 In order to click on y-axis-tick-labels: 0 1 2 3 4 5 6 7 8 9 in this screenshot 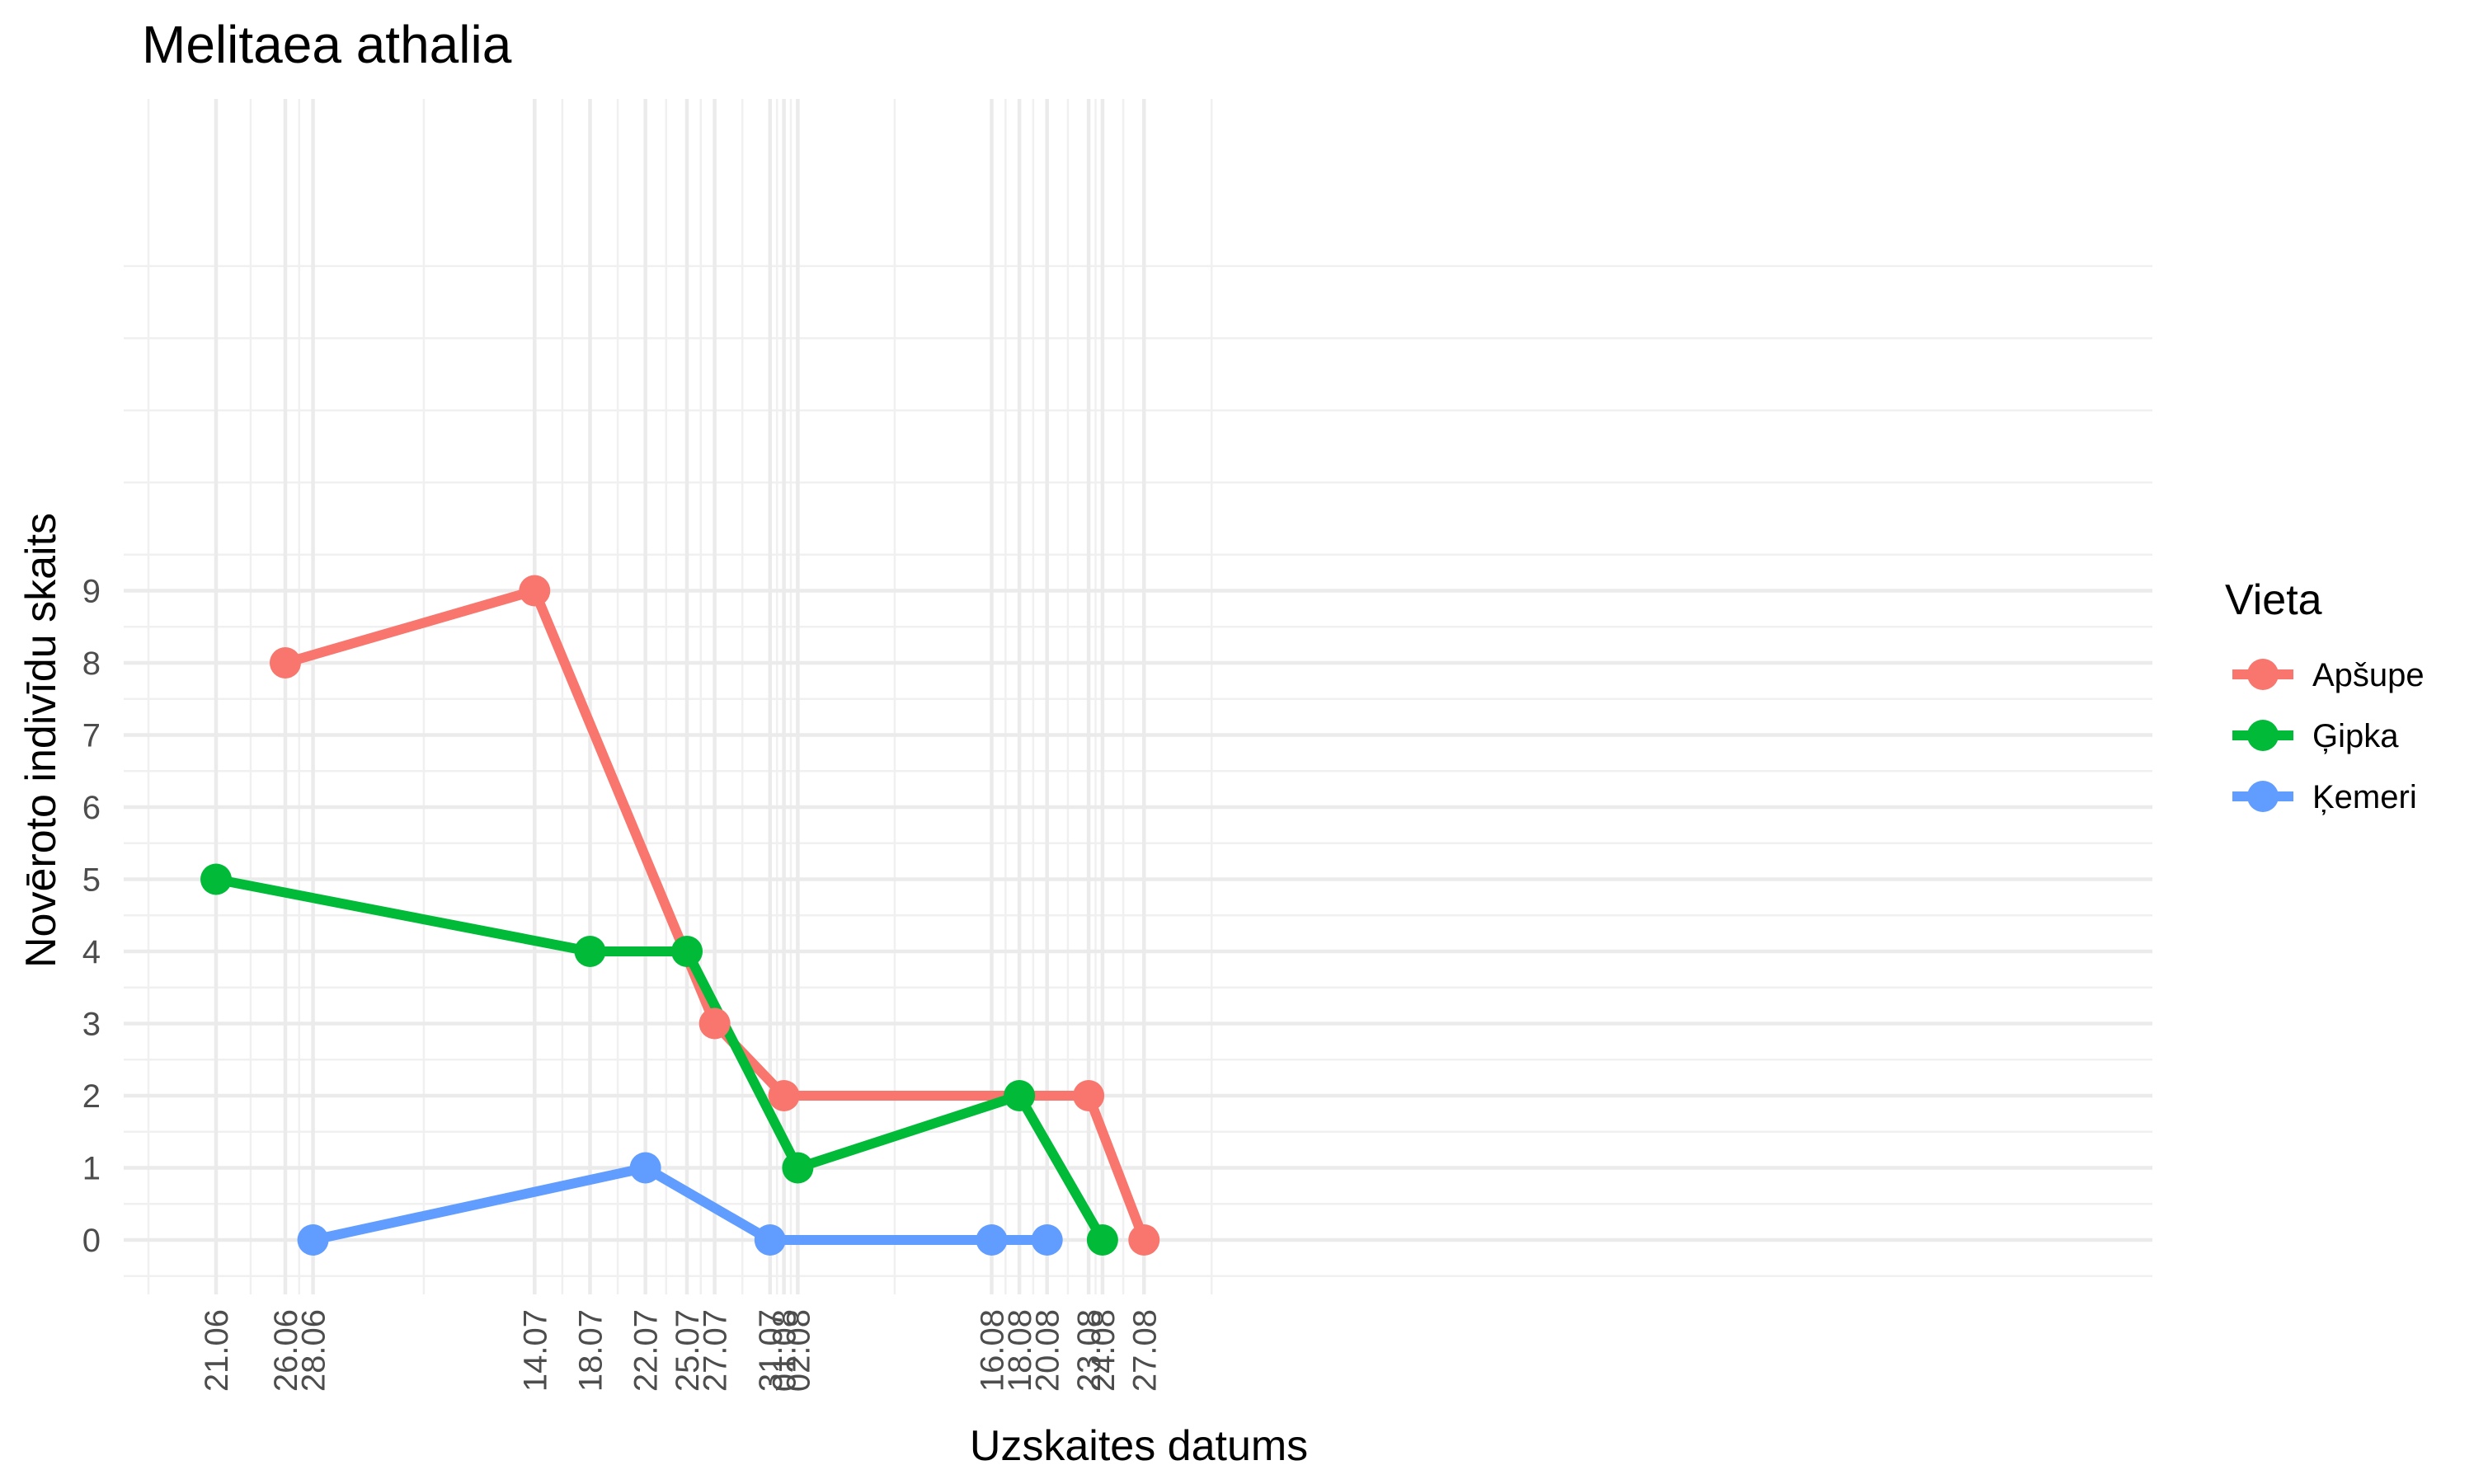, I will do `click(91, 917)`.